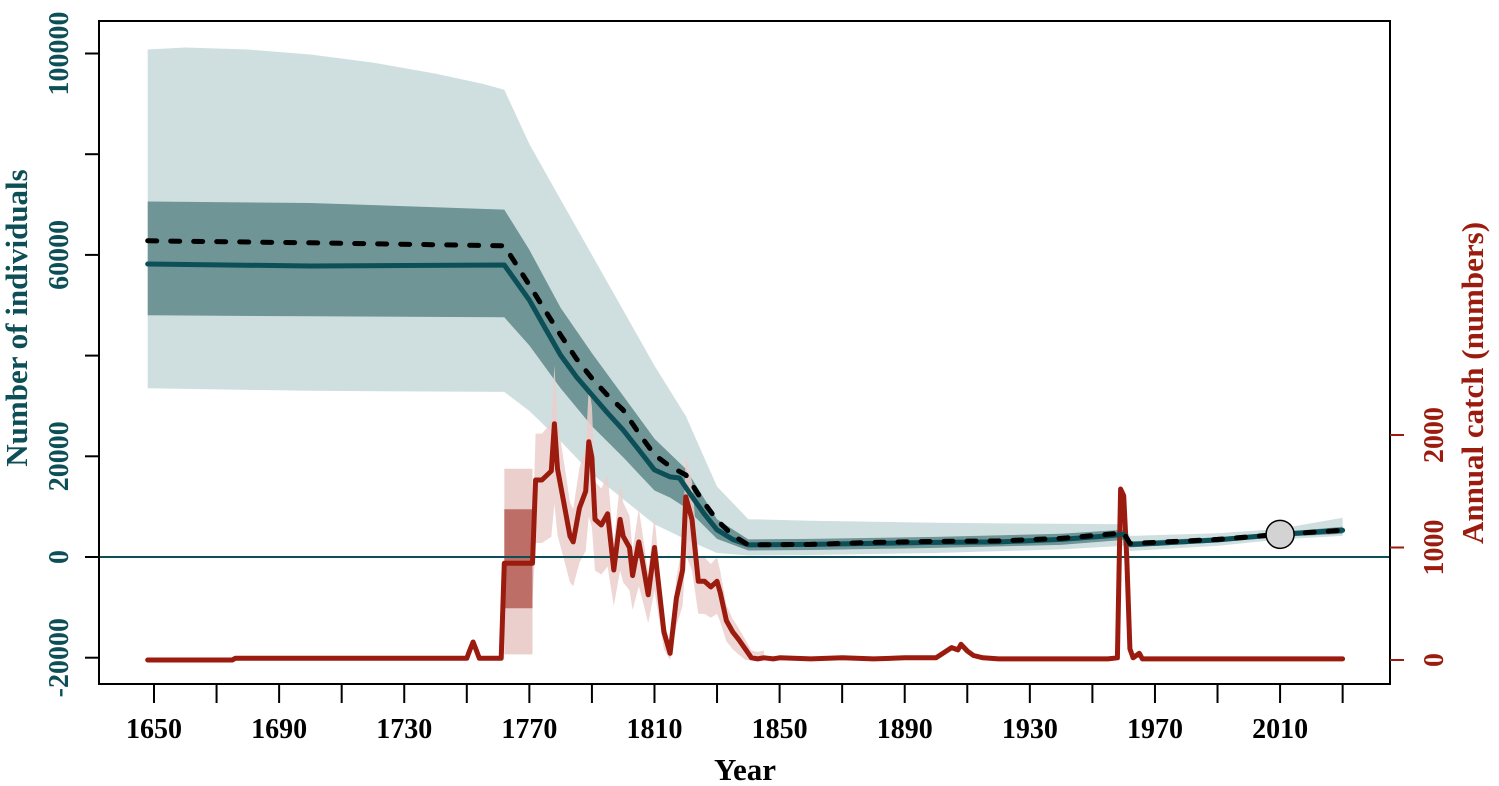 Image resolution: width=1499 pixels, height=786 pixels. I want to click on x-tick-label: 1810, so click(654, 729).